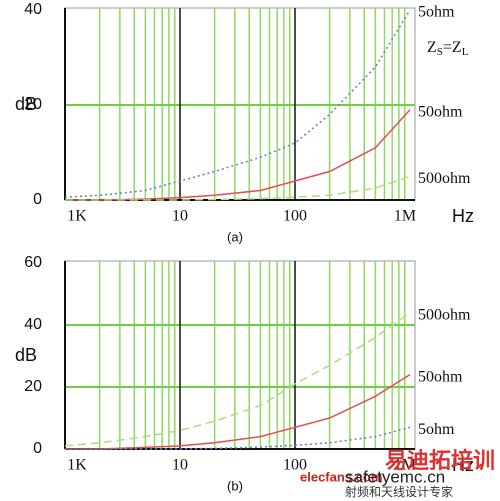 This screenshot has width=500, height=501. Describe the element at coordinates (440, 460) in the screenshot. I see `watermark: 易迪拓培训` at that location.